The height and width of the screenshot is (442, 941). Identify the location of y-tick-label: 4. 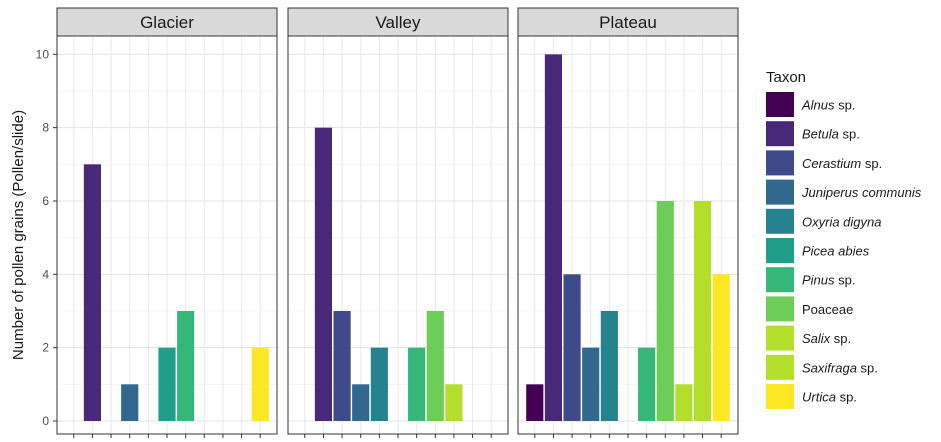
(45, 274).